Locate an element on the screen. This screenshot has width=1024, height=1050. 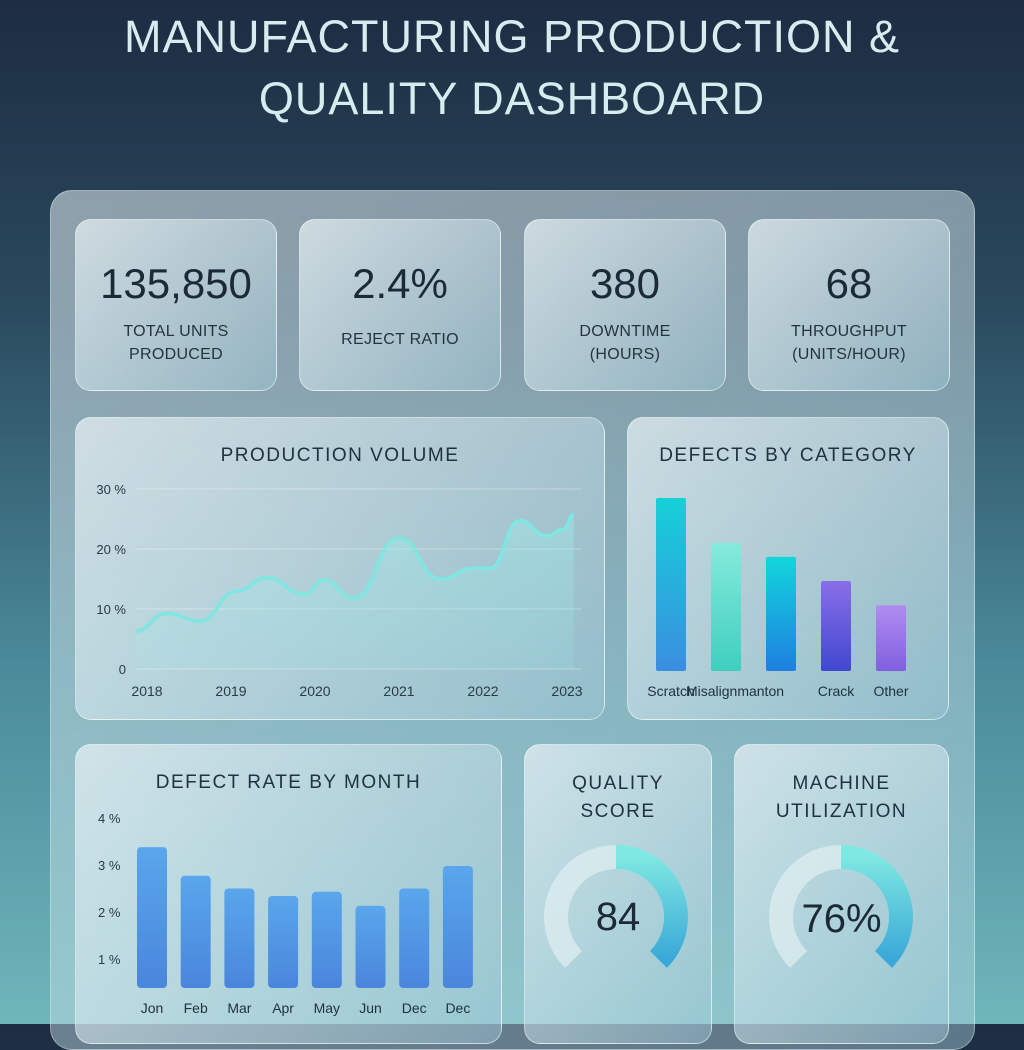
chart-title: DEFECT RATE BY MONTH is located at coordinates (288, 782).